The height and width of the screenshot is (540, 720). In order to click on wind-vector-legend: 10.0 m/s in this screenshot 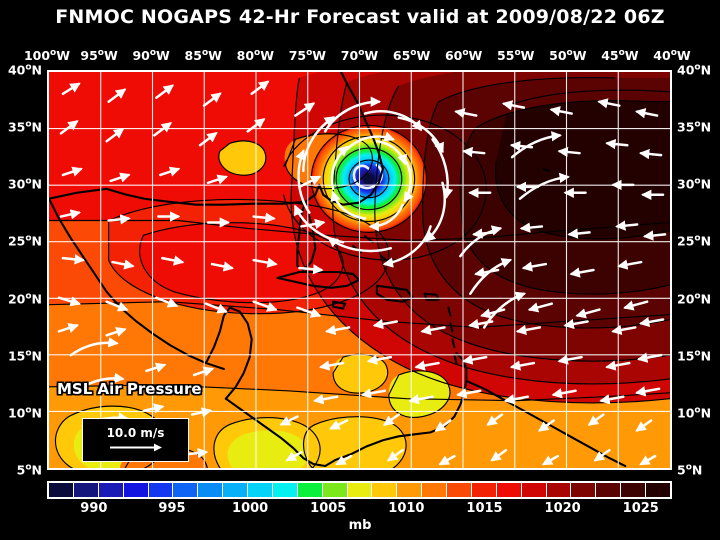, I will do `click(135, 440)`.